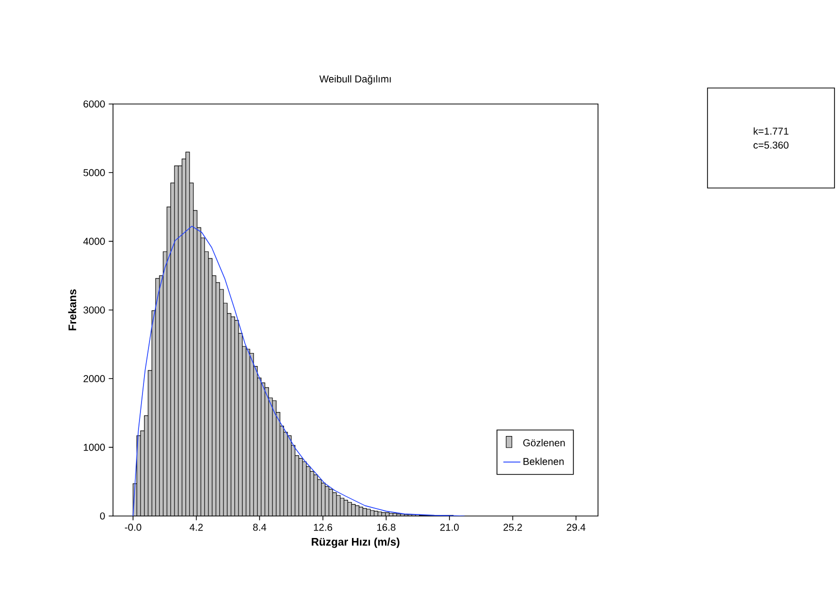 The width and height of the screenshot is (840, 593). Describe the element at coordinates (102, 516) in the screenshot. I see `y-tick-label: 0` at that location.